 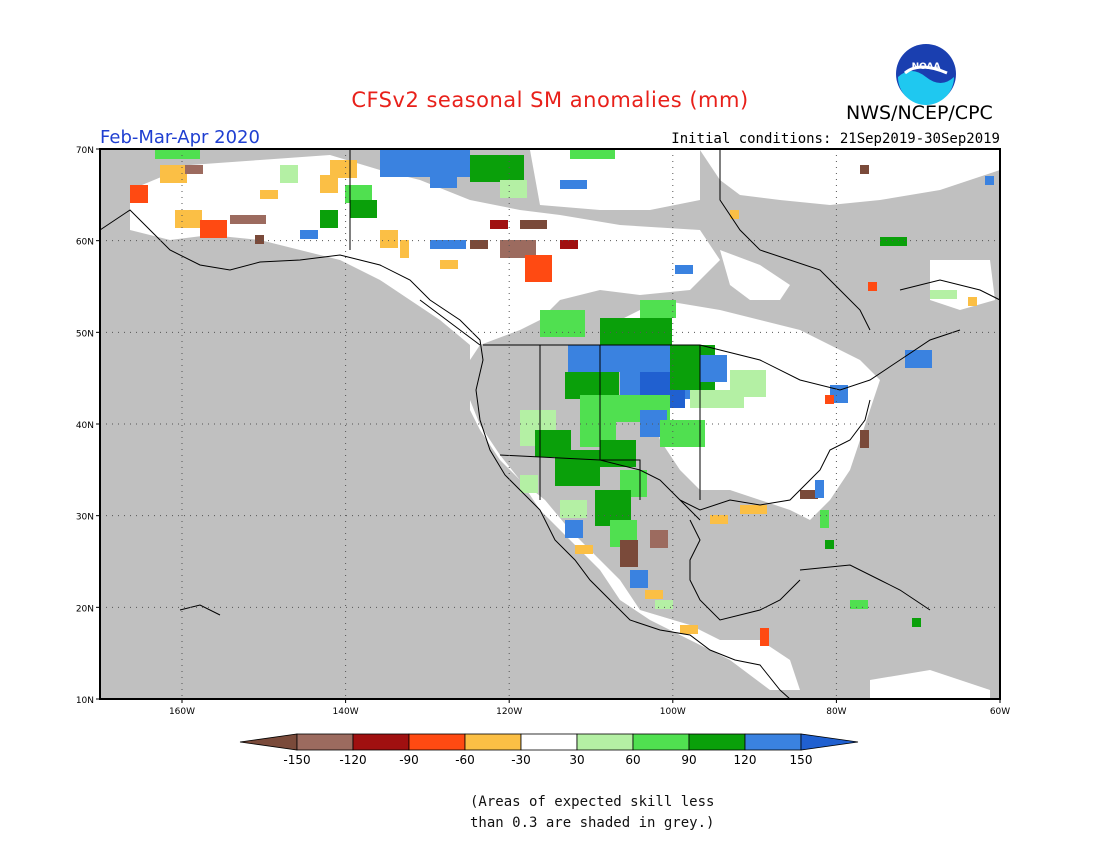 I want to click on coast-line, so click(x=775, y=455).